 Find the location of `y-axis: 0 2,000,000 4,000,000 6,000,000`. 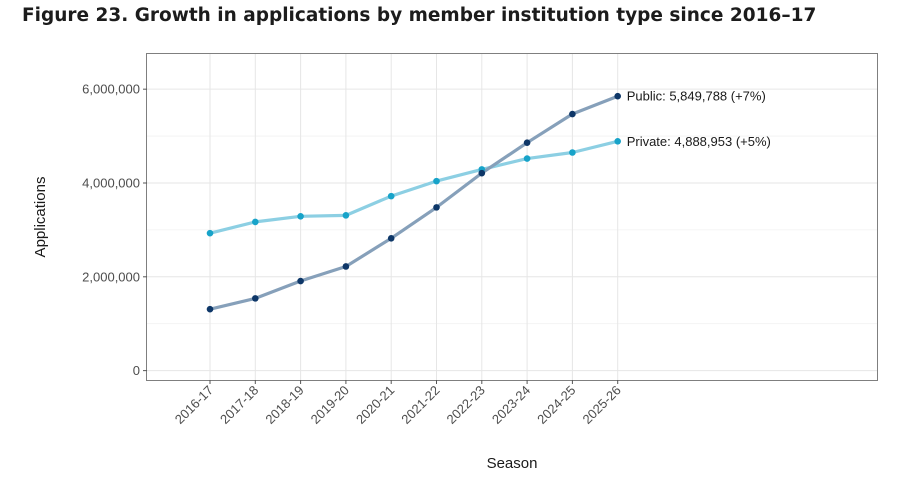

y-axis: 0 2,000,000 4,000,000 6,000,000 is located at coordinates (114, 230).